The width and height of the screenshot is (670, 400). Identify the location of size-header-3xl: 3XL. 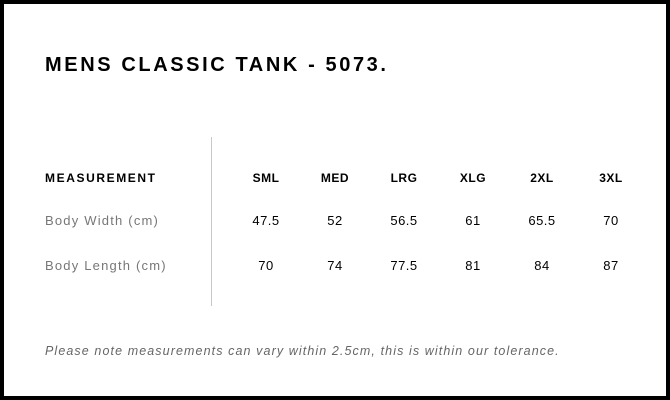
(611, 178).